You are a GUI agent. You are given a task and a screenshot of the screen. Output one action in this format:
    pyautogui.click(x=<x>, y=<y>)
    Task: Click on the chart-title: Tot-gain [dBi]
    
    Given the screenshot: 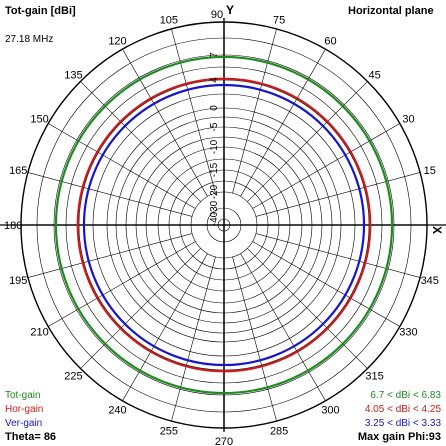 What is the action you would take?
    pyautogui.click(x=40, y=11)
    